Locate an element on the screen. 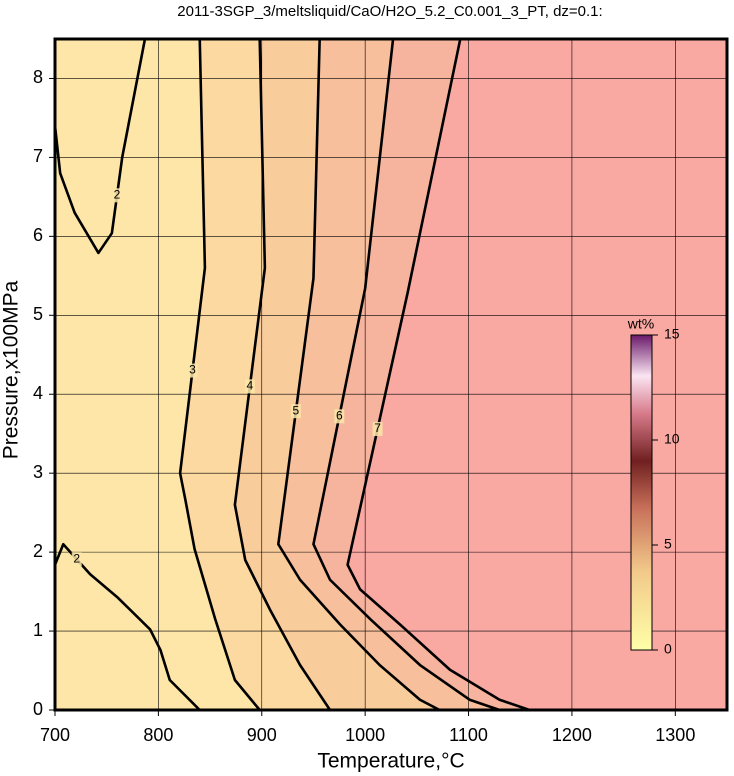 Image resolution: width=734 pixels, height=776 pixels. colorbar-tick-label: 10 is located at coordinates (672, 439).